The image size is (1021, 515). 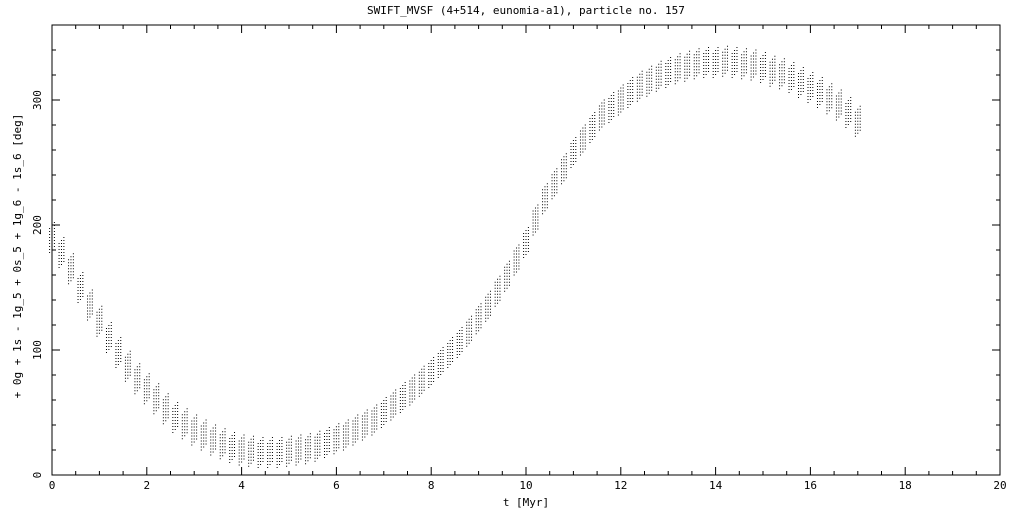 What do you see at coordinates (999, 485) in the screenshot?
I see `x-tick-label: 20` at bounding box center [999, 485].